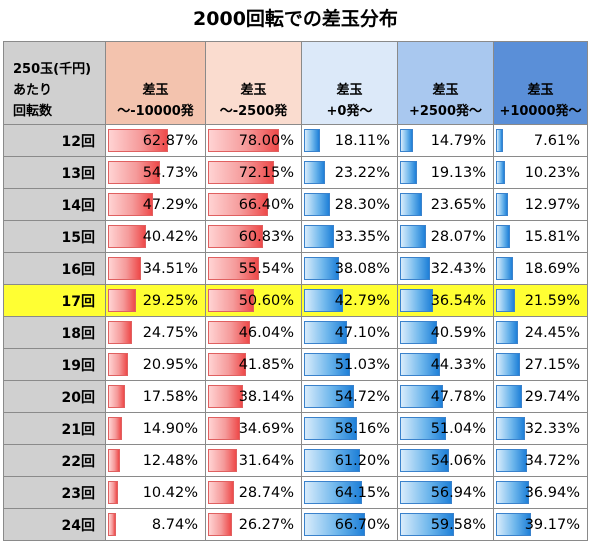 This screenshot has width=591, height=543. Describe the element at coordinates (295, 364) in the screenshot. I see `table-row: 19回 20.95% 41.85% 51.03% 44.33% 27.15%` at that location.